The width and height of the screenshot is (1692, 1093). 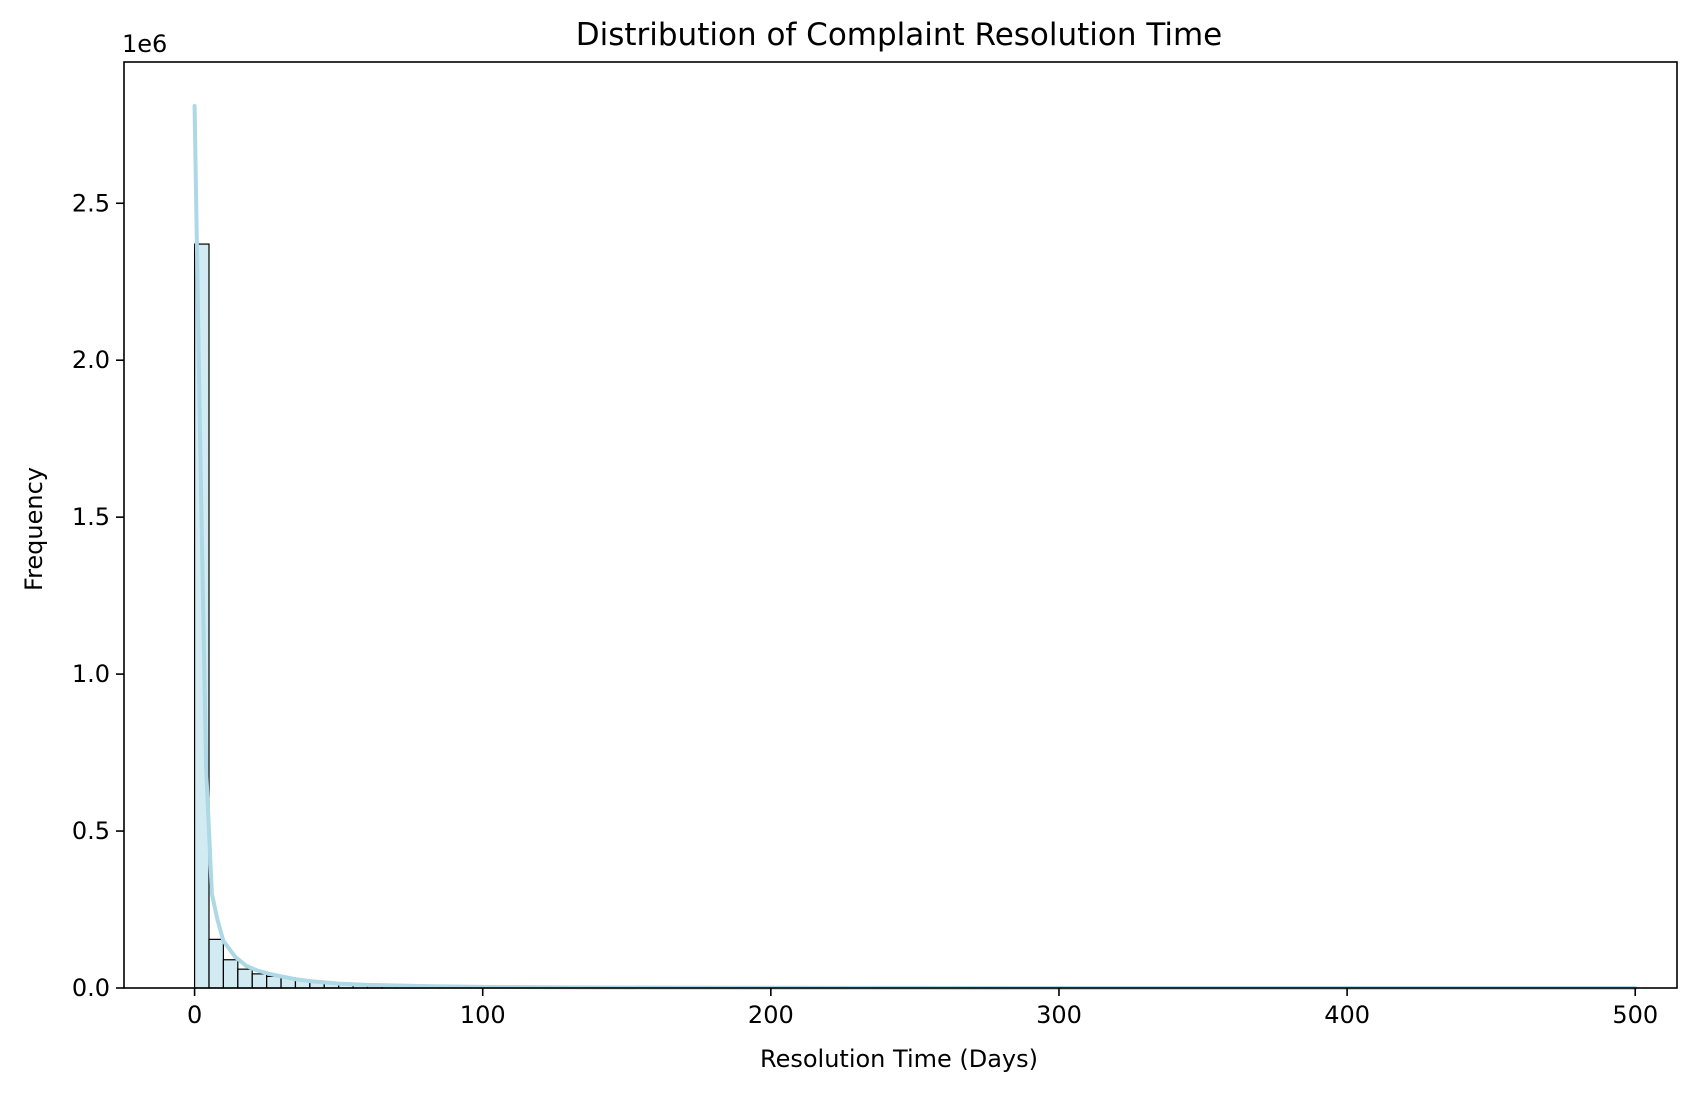 What do you see at coordinates (922, 1008) in the screenshot?
I see `x-axis: 0 100 200 300 400 500` at bounding box center [922, 1008].